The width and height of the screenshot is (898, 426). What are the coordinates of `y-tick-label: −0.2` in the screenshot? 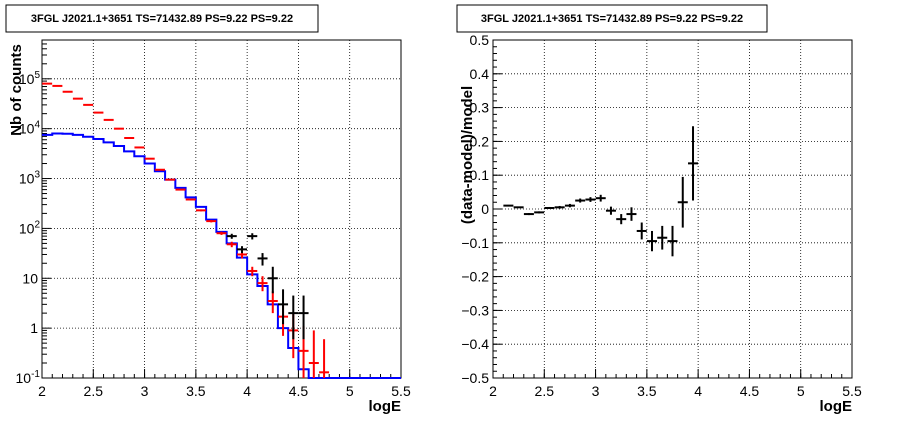 It's located at (475, 277).